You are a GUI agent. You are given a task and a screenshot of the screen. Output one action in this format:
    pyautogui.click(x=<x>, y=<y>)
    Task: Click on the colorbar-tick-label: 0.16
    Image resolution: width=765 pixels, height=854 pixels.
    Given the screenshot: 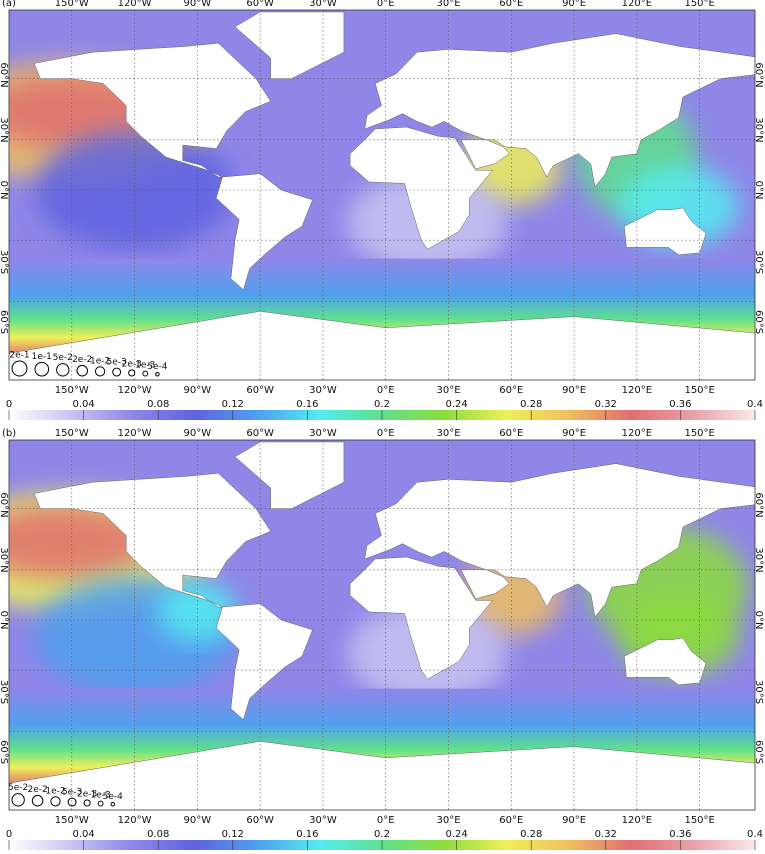 What is the action you would take?
    pyautogui.click(x=307, y=404)
    